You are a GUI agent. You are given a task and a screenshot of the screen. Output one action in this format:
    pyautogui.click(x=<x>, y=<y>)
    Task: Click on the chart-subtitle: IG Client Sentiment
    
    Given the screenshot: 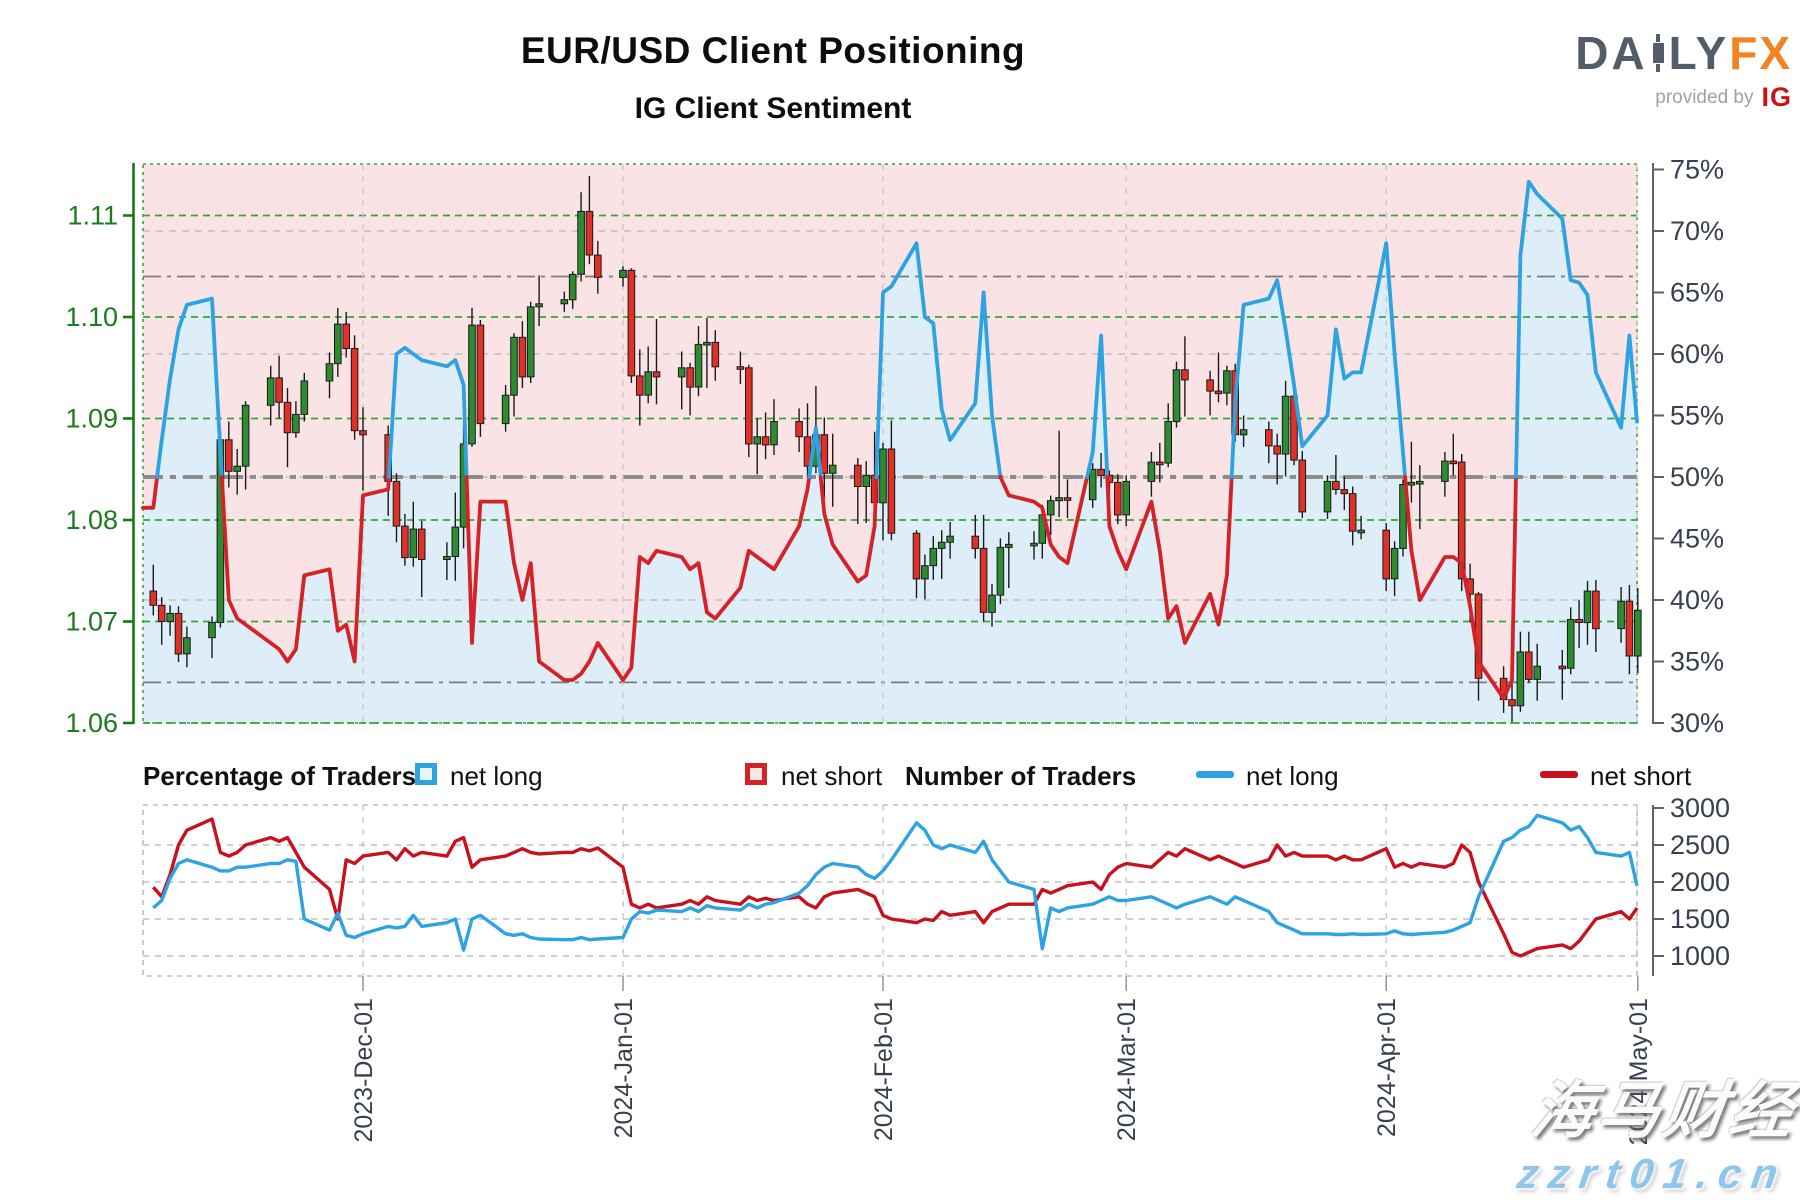 What is the action you would take?
    pyautogui.click(x=773, y=108)
    